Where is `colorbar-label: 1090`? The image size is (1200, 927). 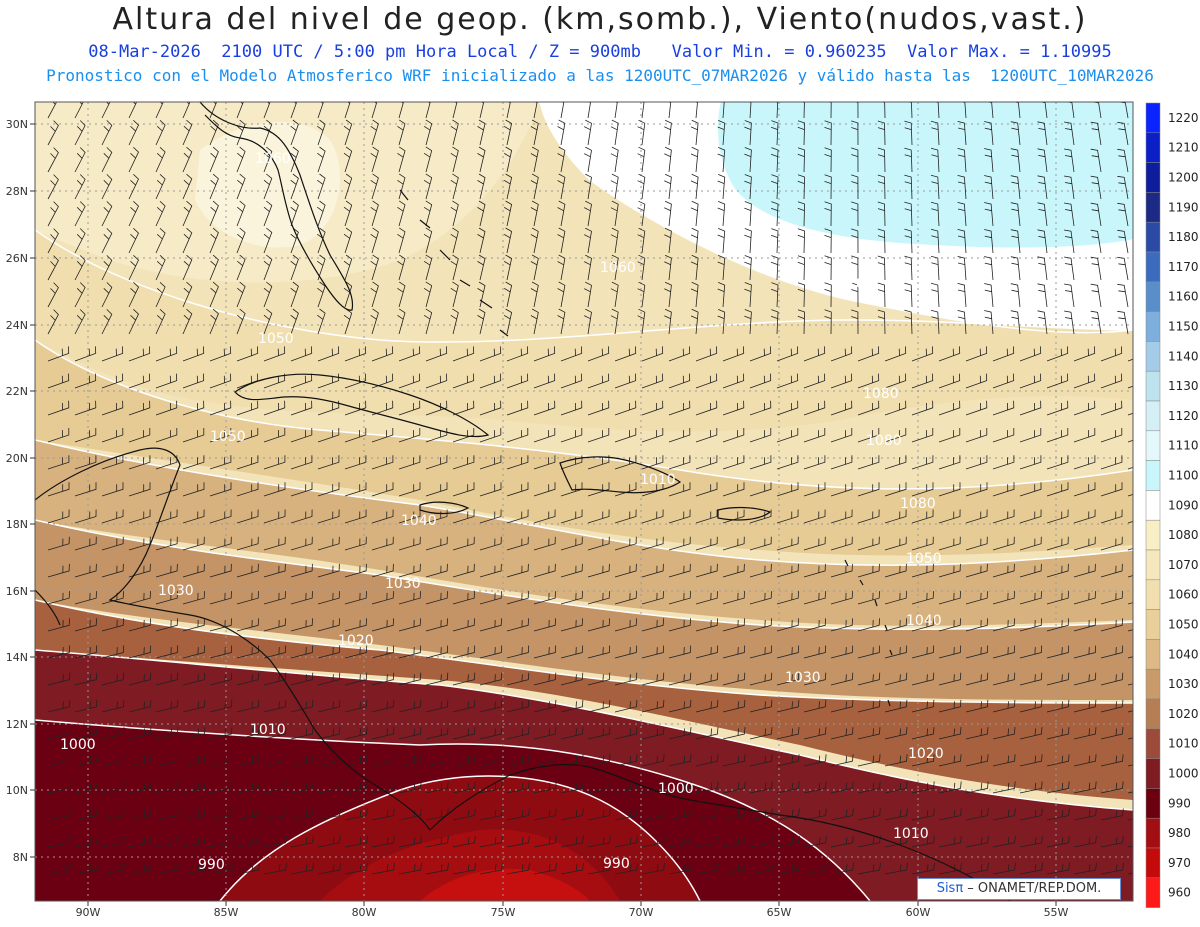 colorbar-label: 1090 is located at coordinates (1183, 505).